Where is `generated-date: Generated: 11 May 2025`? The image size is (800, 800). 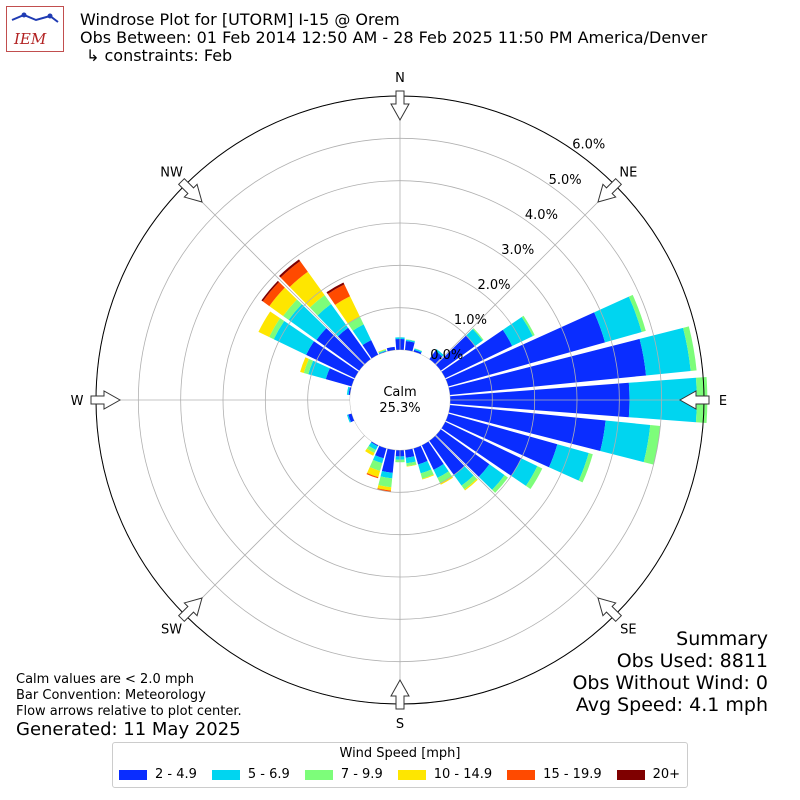 generated-date: Generated: 11 May 2025 is located at coordinates (128, 729).